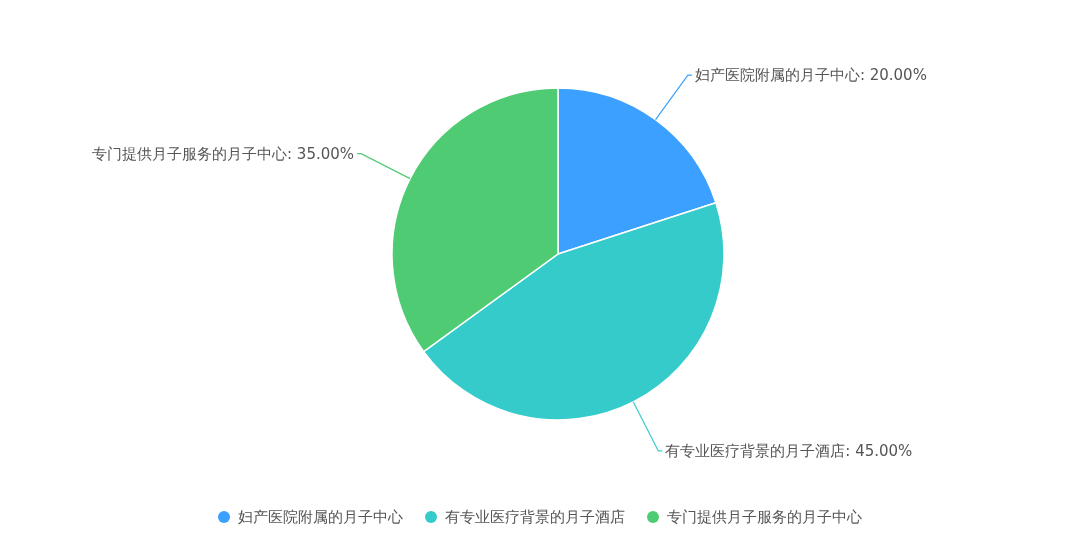 Image resolution: width=1080 pixels, height=553 pixels. I want to click on data-label: 专门提供月子服务的月子中心: 35.00%, so click(223, 153).